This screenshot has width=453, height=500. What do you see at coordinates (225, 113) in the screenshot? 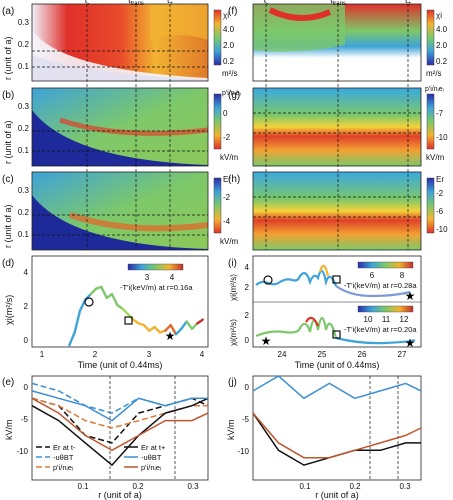
I see `cb-b-t0: 0` at bounding box center [225, 113].